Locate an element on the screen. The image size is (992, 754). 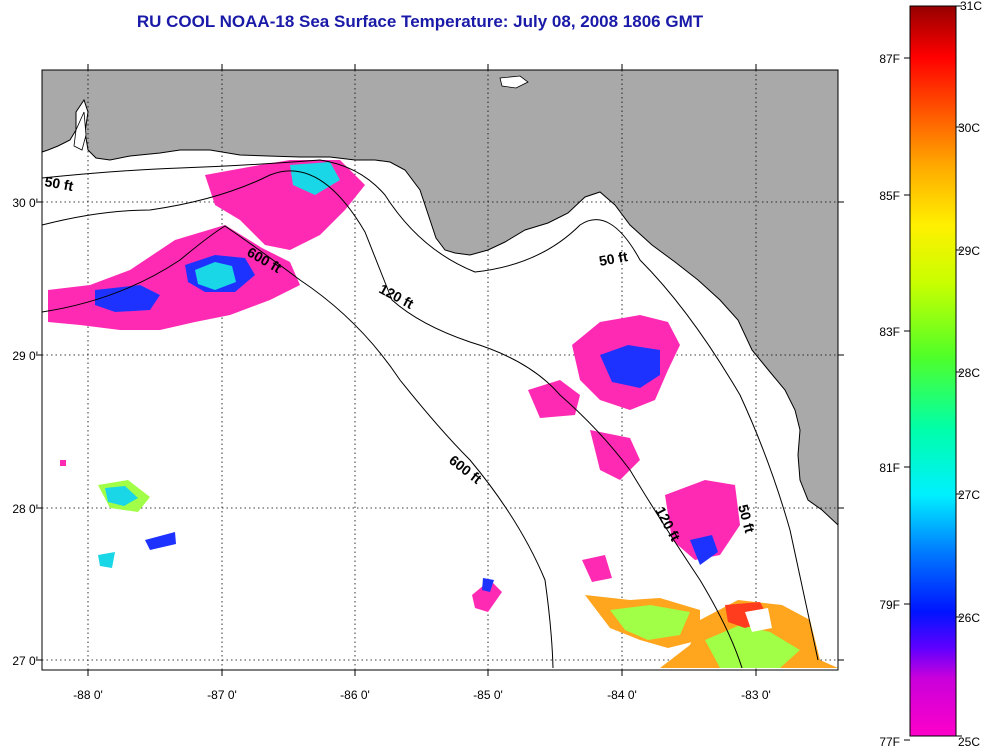
cb-label-27c: 27C is located at coordinates (969, 495).